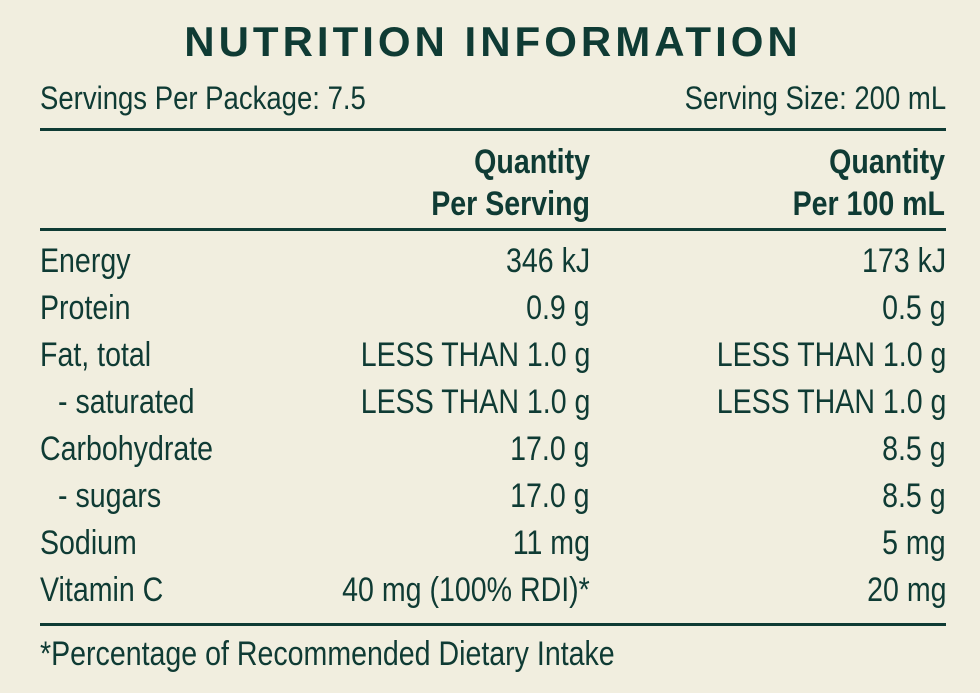 This screenshot has width=980, height=693. Describe the element at coordinates (551, 543) in the screenshot. I see `per-serving-value: 11 mg` at that location.